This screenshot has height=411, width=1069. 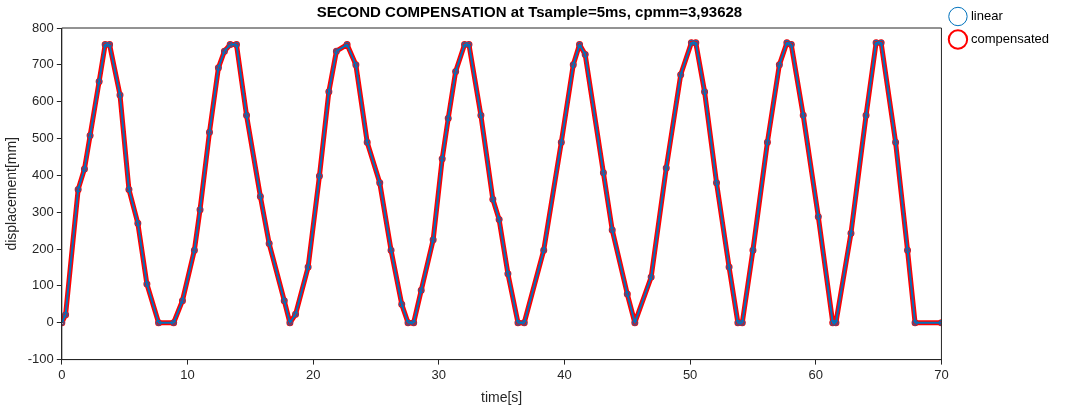 I want to click on x-tick-label: 20, so click(x=313, y=374).